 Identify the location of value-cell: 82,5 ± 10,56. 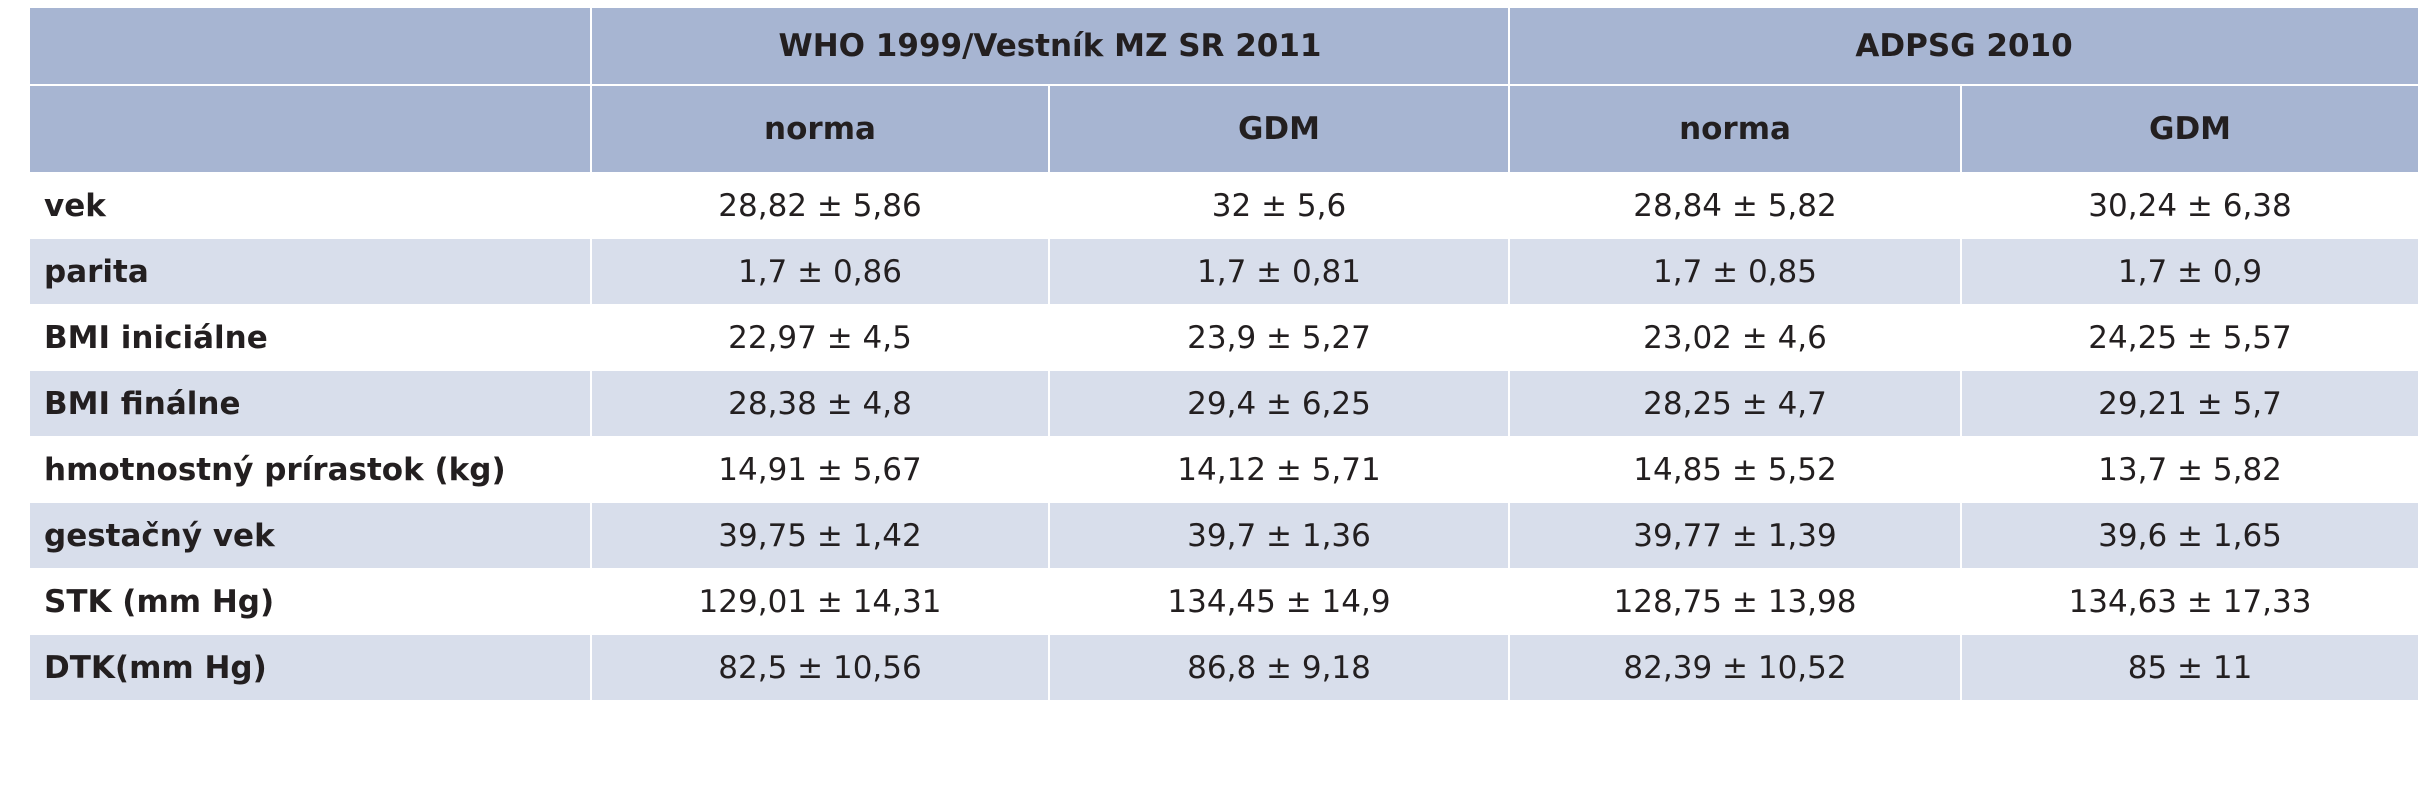
(820, 667).